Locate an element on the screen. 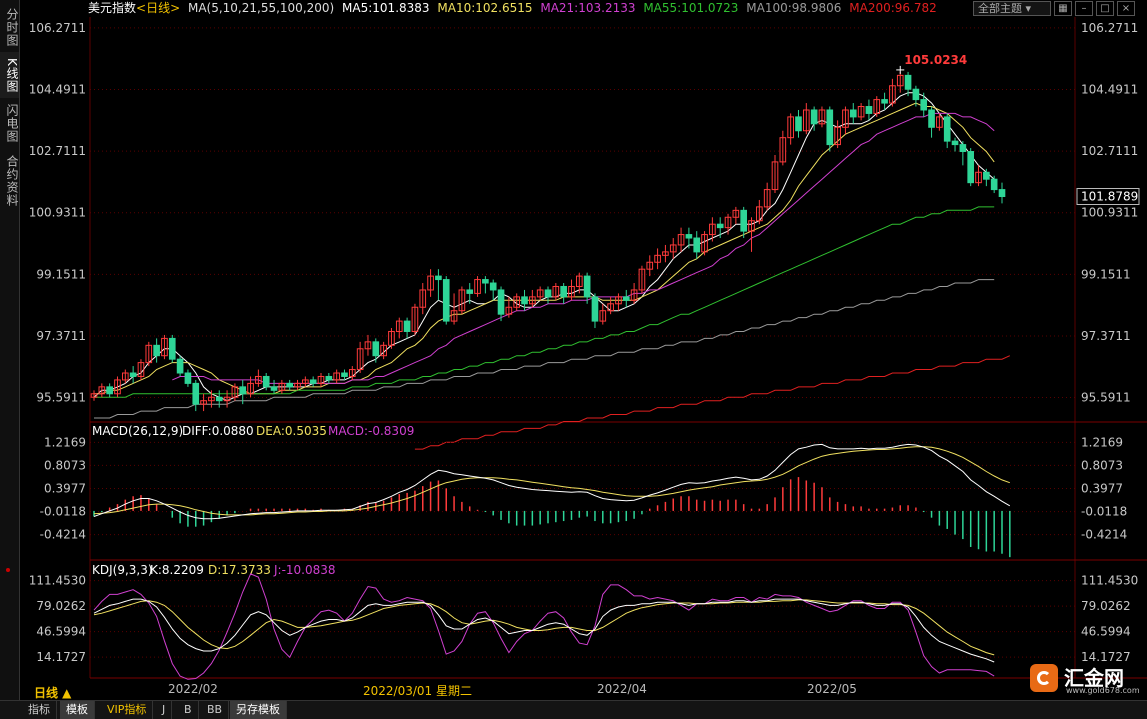 The height and width of the screenshot is (719, 1147). tab-timeshare: 分时图 is located at coordinates (12, 27).